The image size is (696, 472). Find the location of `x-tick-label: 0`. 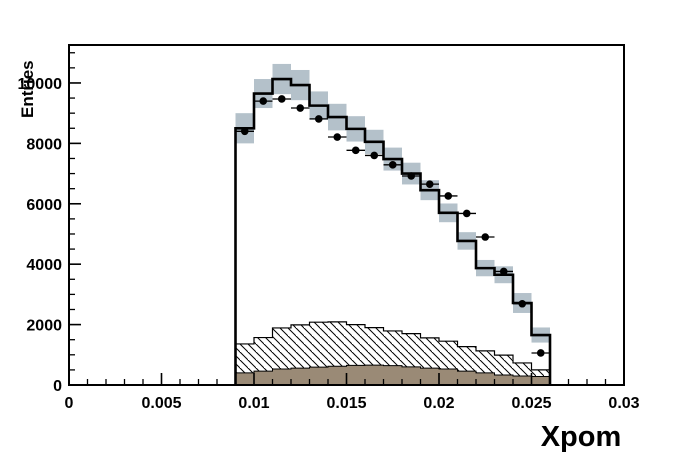

x-tick-label: 0 is located at coordinates (69, 403).